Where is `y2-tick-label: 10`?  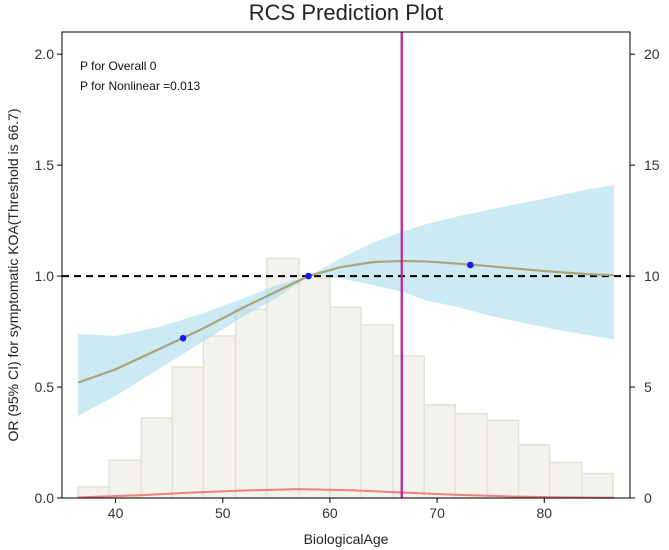 y2-tick-label: 10 is located at coordinates (652, 276).